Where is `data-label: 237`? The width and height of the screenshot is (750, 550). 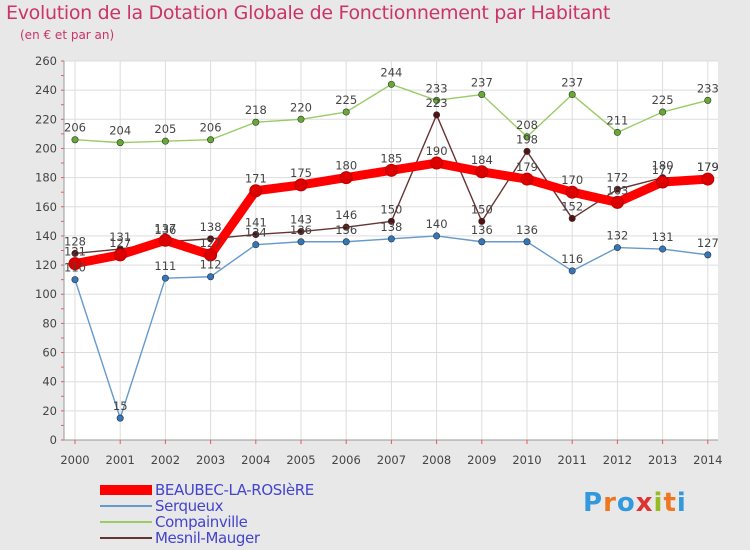
data-label: 237 is located at coordinates (482, 83).